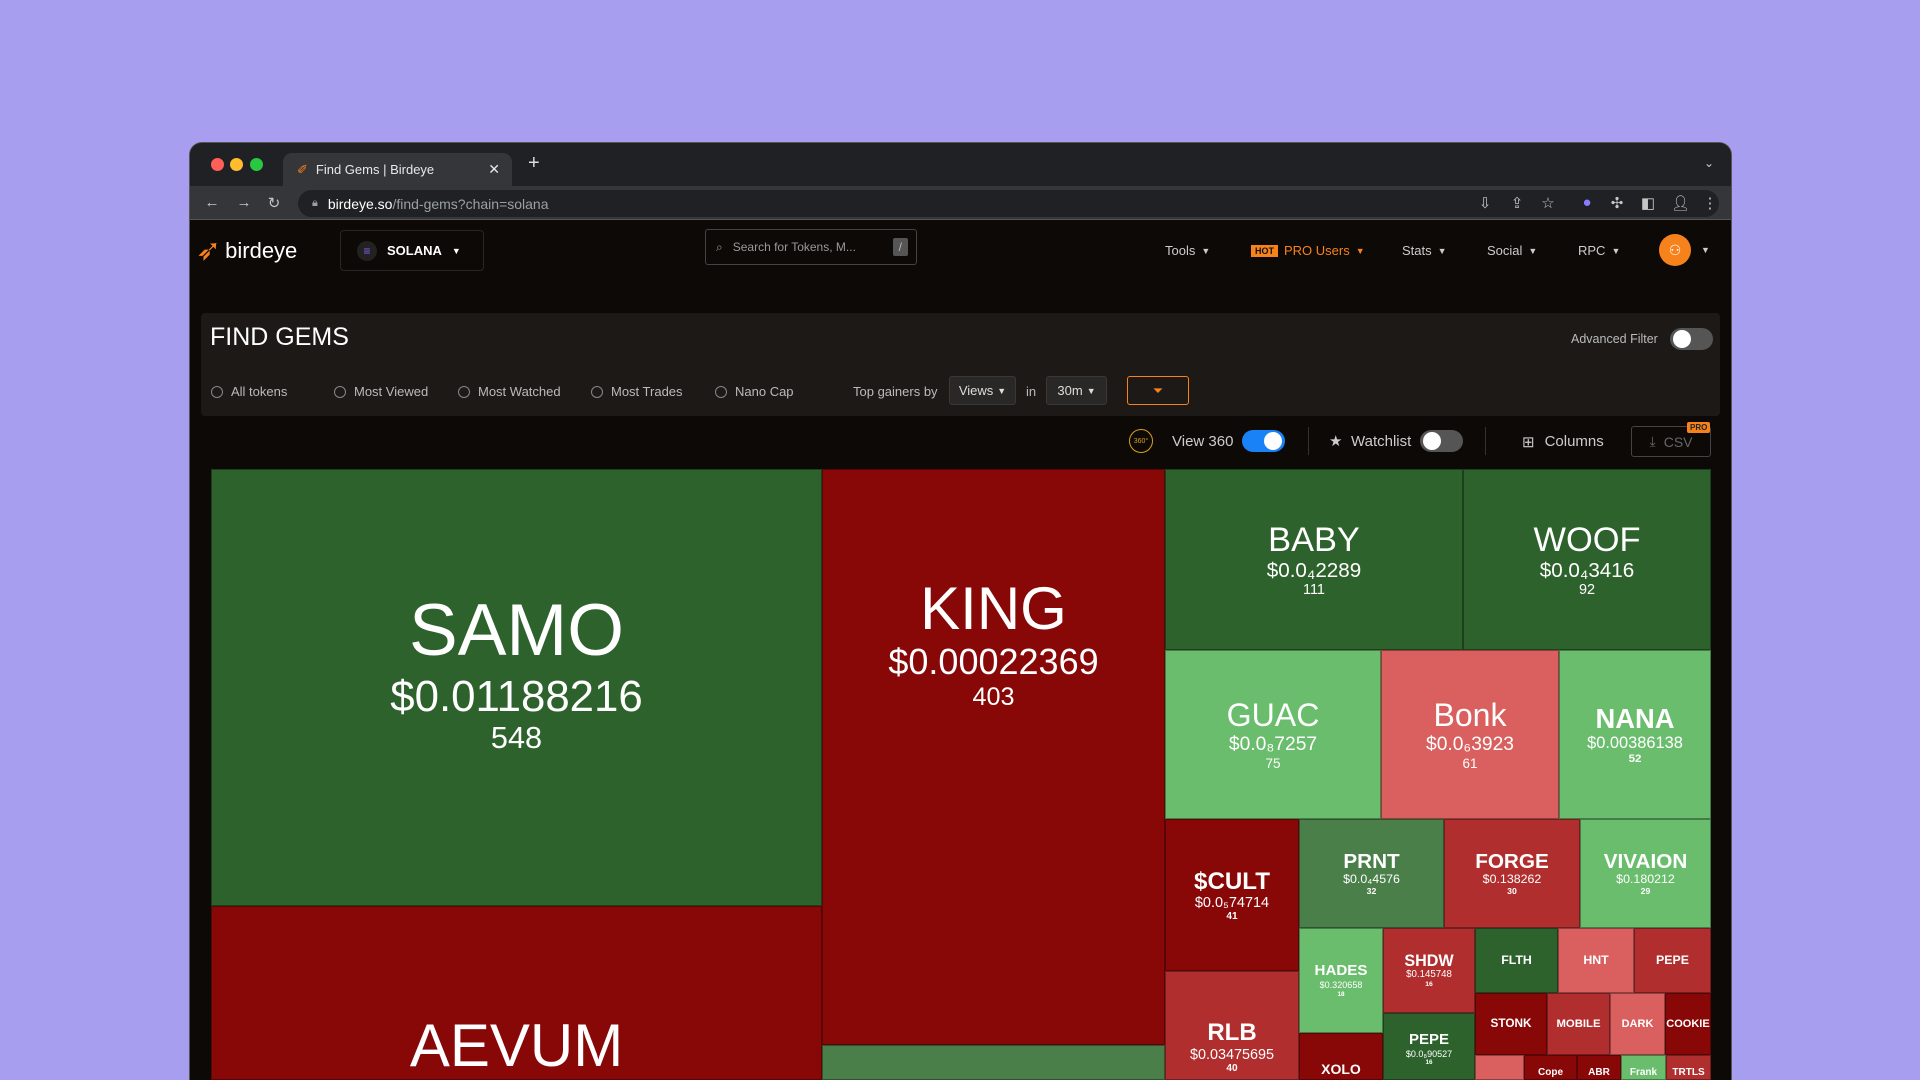  I want to click on tile-name: TRTLS, so click(1688, 1072).